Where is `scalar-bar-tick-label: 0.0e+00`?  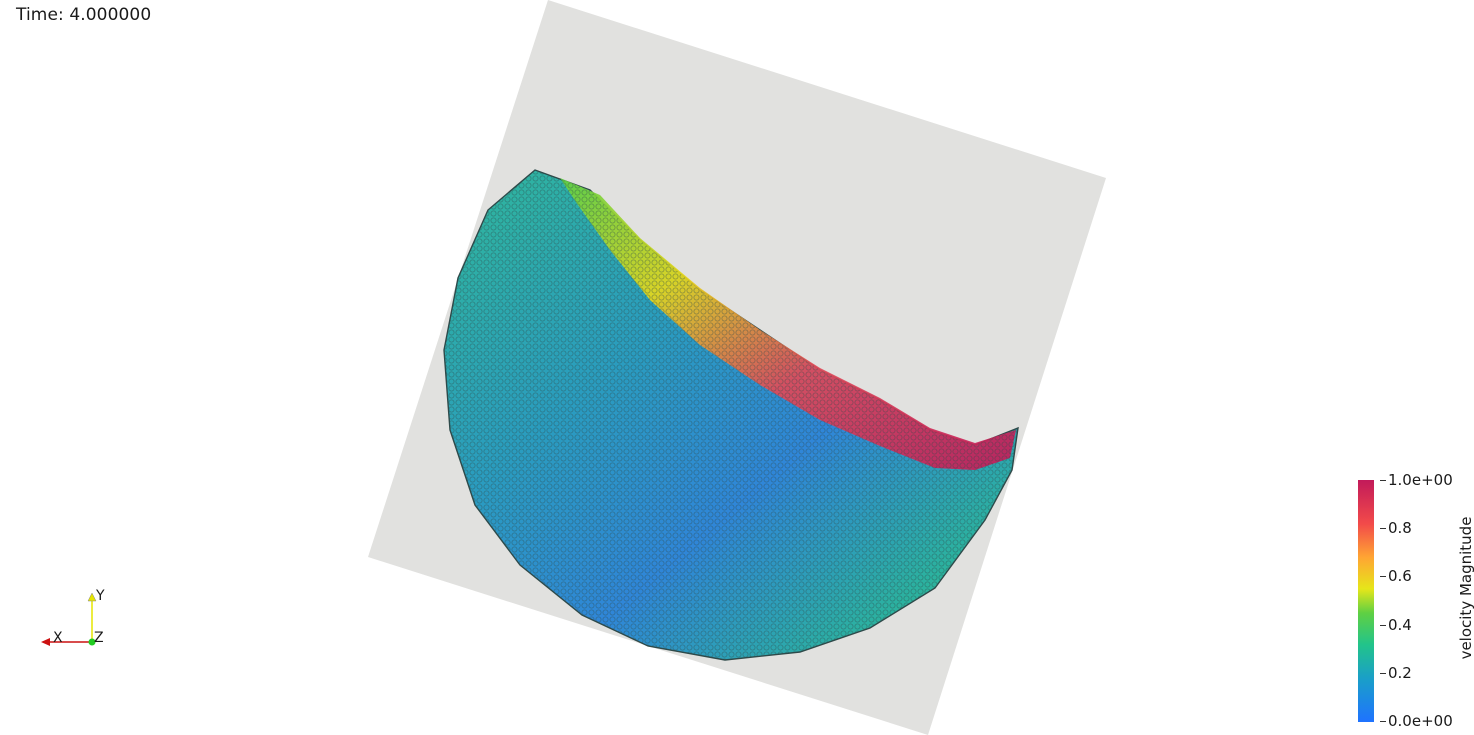 scalar-bar-tick-label: 0.0e+00 is located at coordinates (1420, 721).